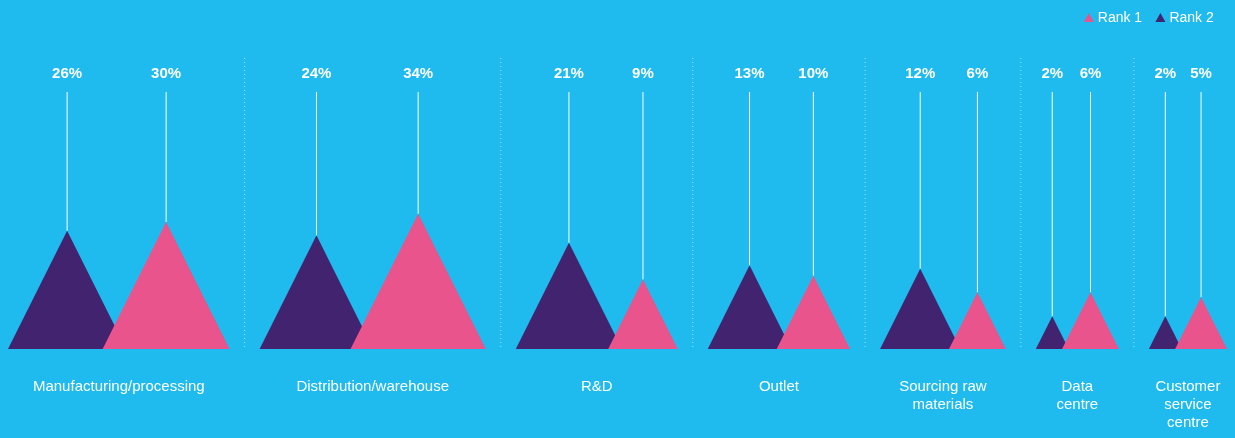 This screenshot has height=438, width=1235. Describe the element at coordinates (943, 394) in the screenshot. I see `category-label: Sourcing raw materials` at that location.